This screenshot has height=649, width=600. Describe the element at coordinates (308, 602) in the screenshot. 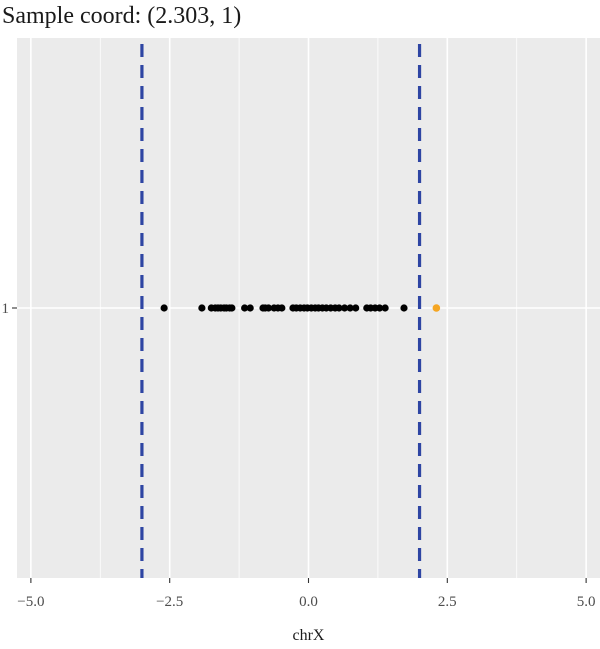

I see `x-tick-label: 0.0` at that location.